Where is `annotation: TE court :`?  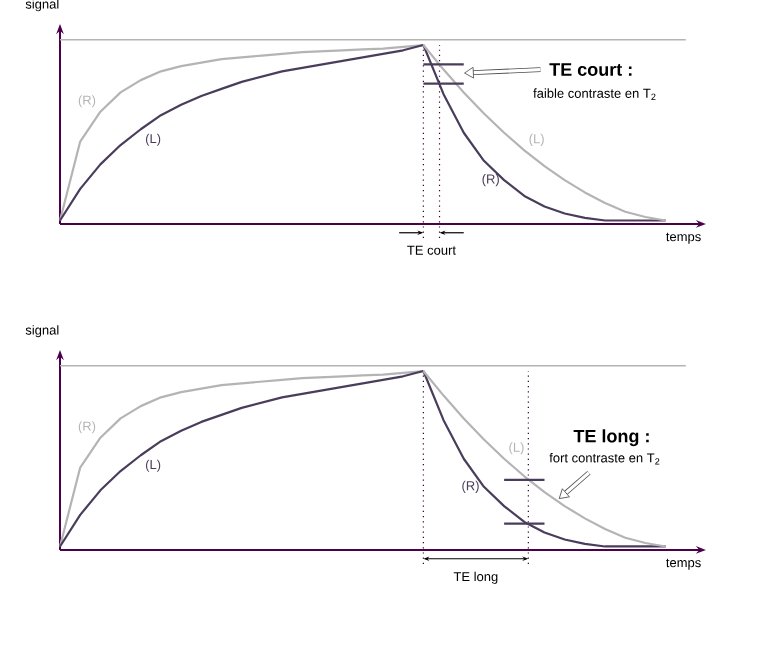 annotation: TE court : is located at coordinates (590, 69).